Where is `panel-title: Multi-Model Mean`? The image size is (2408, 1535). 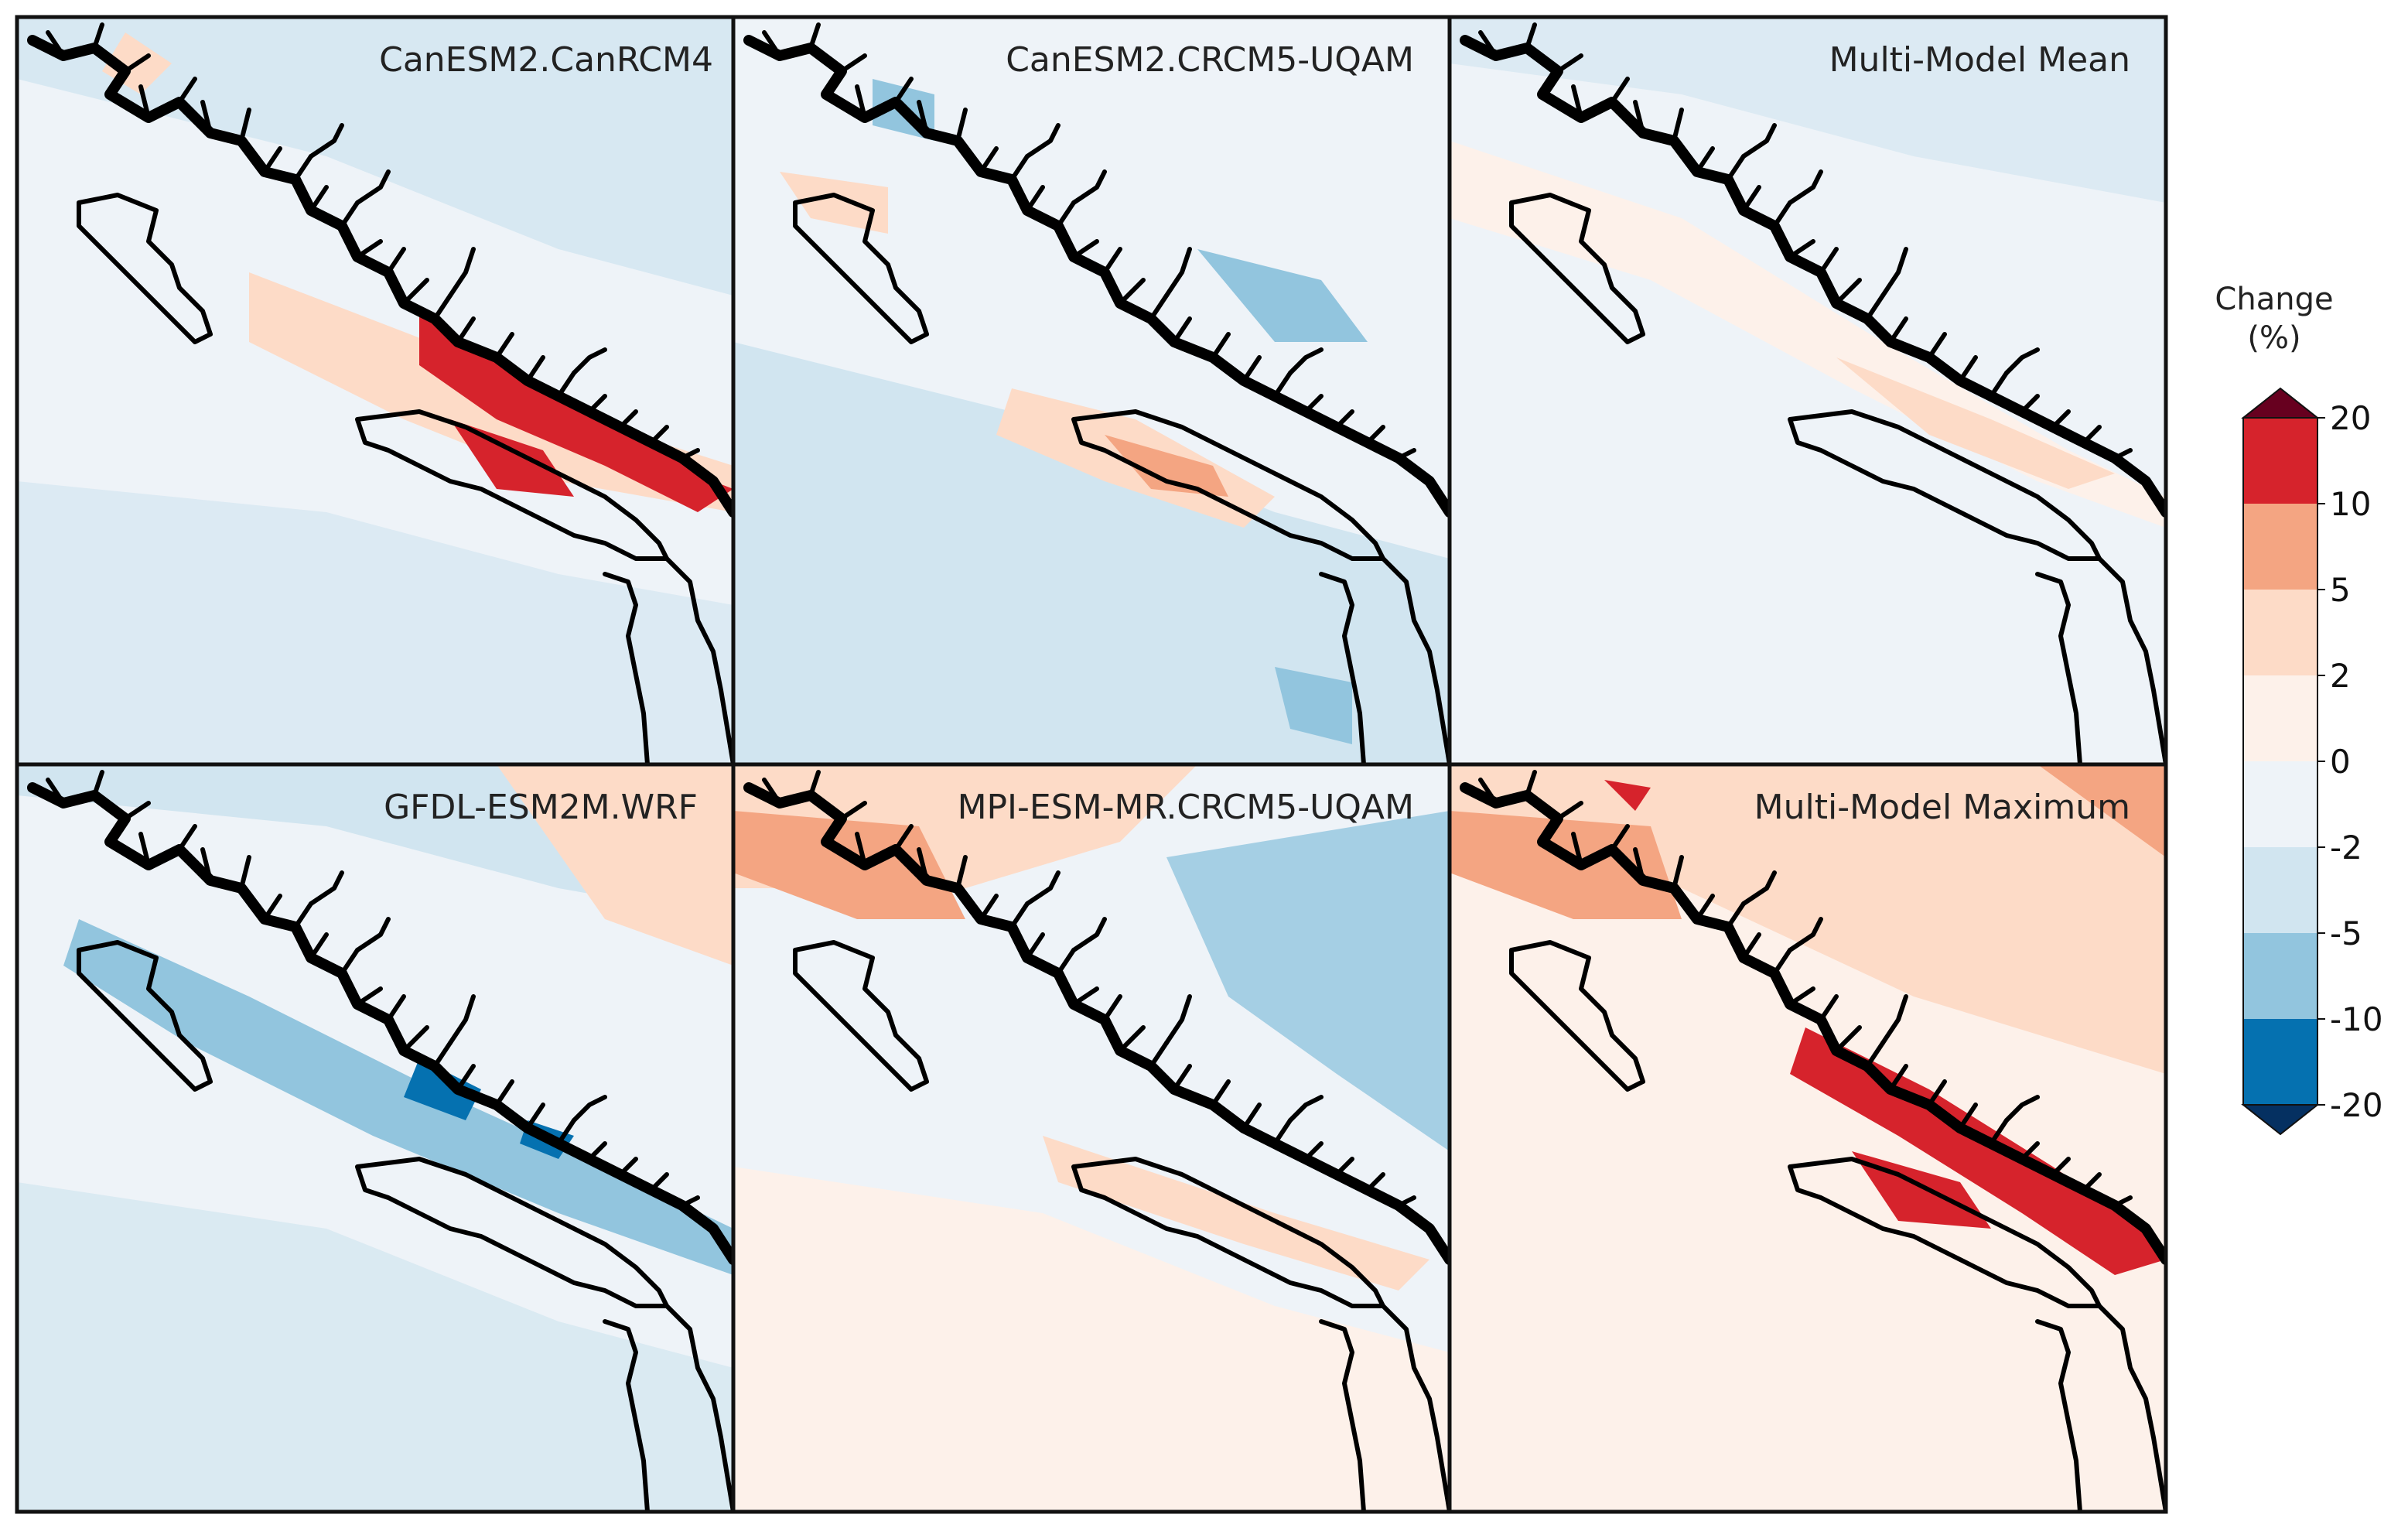
panel-title: Multi-Model Mean is located at coordinates (1979, 60).